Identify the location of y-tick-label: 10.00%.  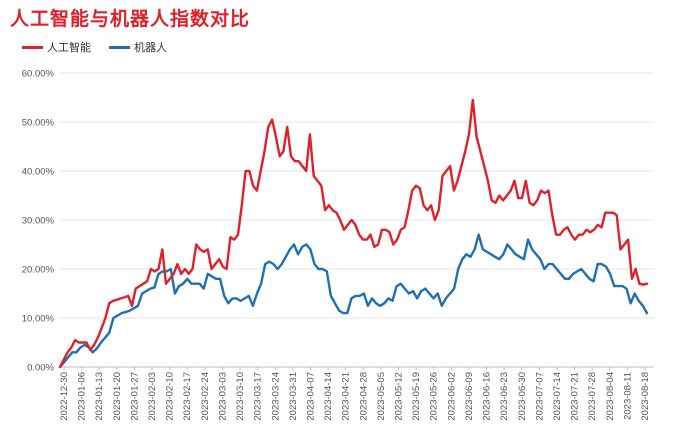
(38, 319).